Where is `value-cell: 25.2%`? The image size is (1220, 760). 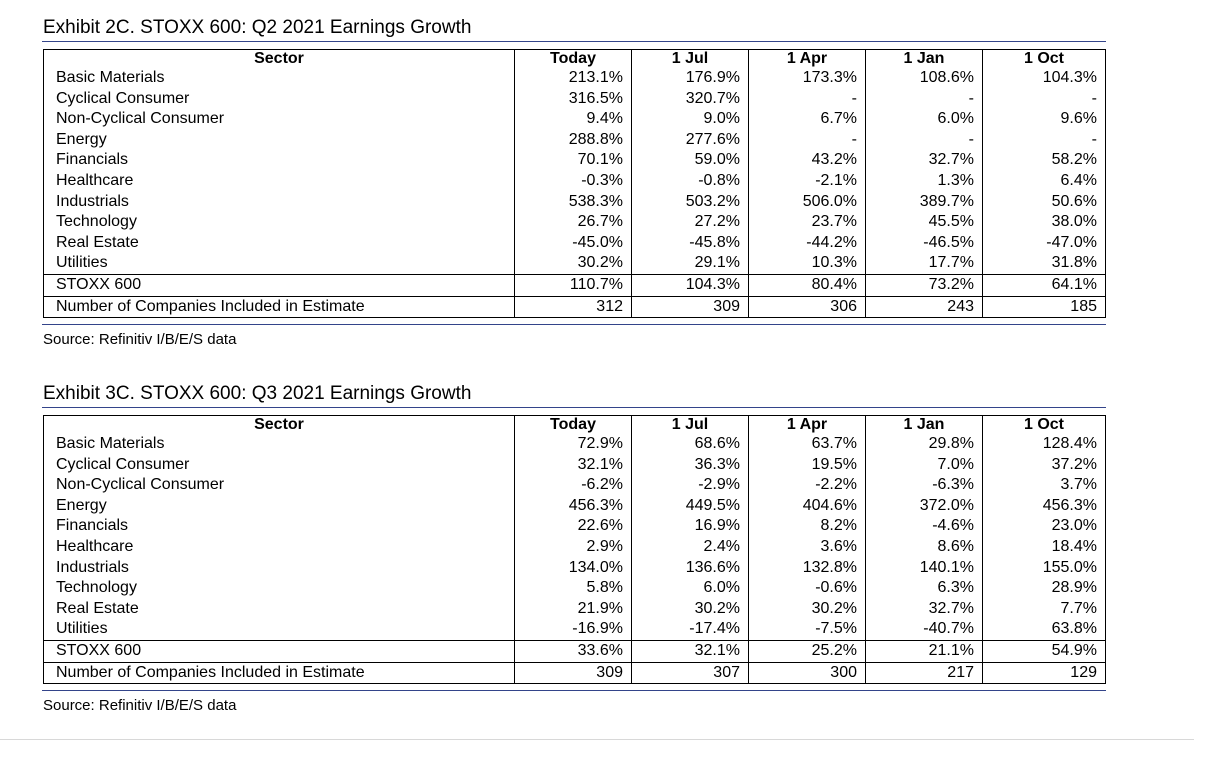
value-cell: 25.2% is located at coordinates (807, 651).